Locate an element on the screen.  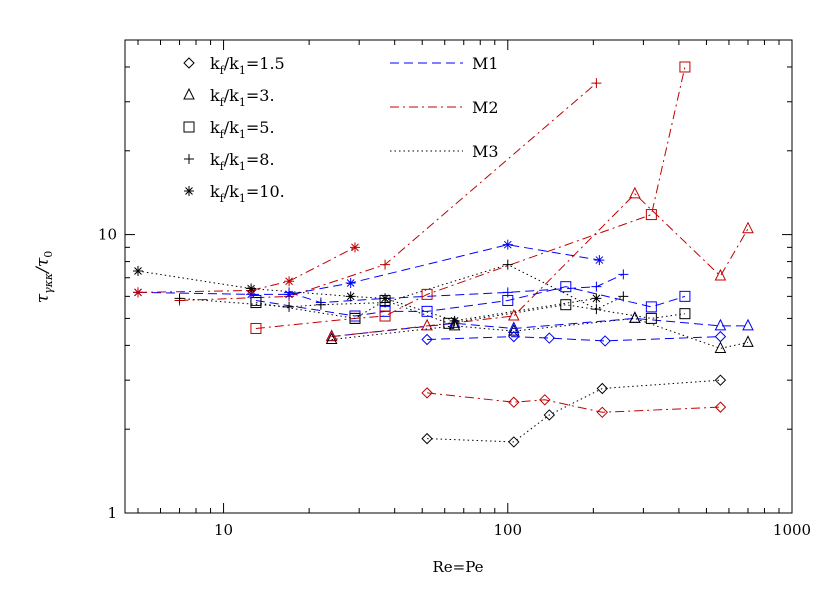
legend-label: kf/k1=3. is located at coordinates (242, 97).